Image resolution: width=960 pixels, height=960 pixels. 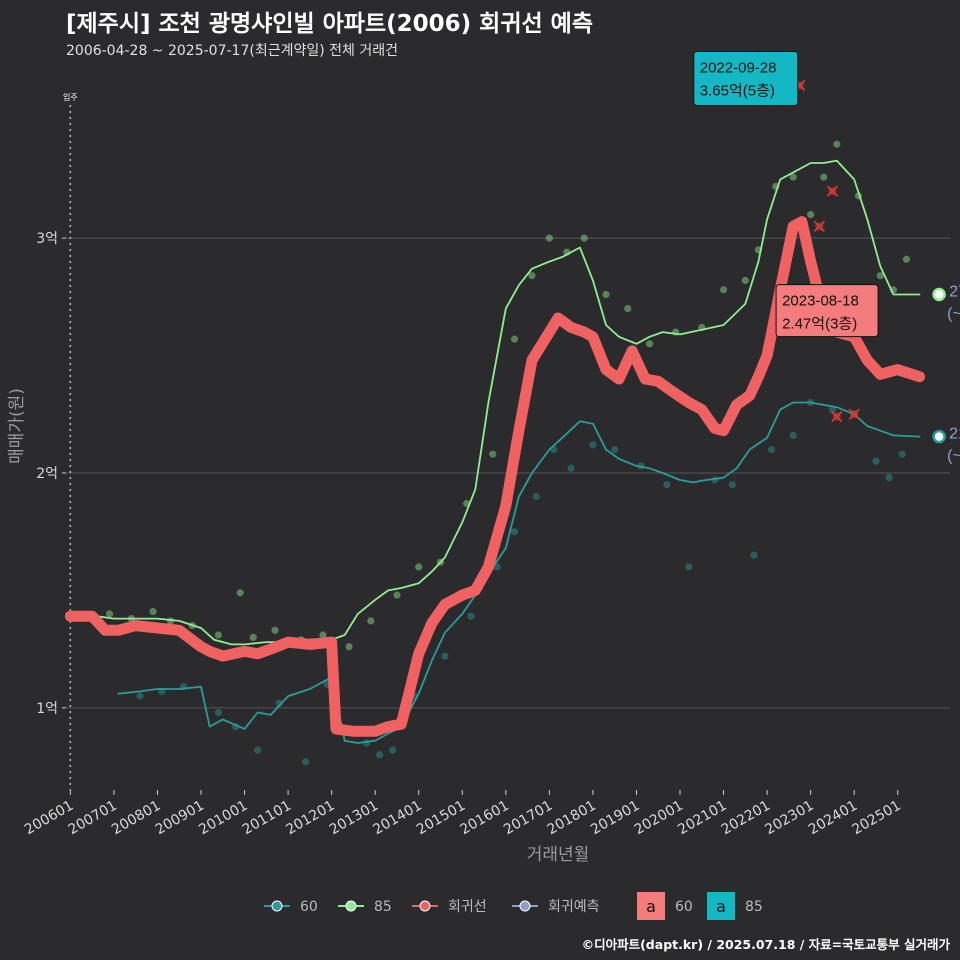 What do you see at coordinates (47, 239) in the screenshot?
I see `y-tick-label: 3억` at bounding box center [47, 239].